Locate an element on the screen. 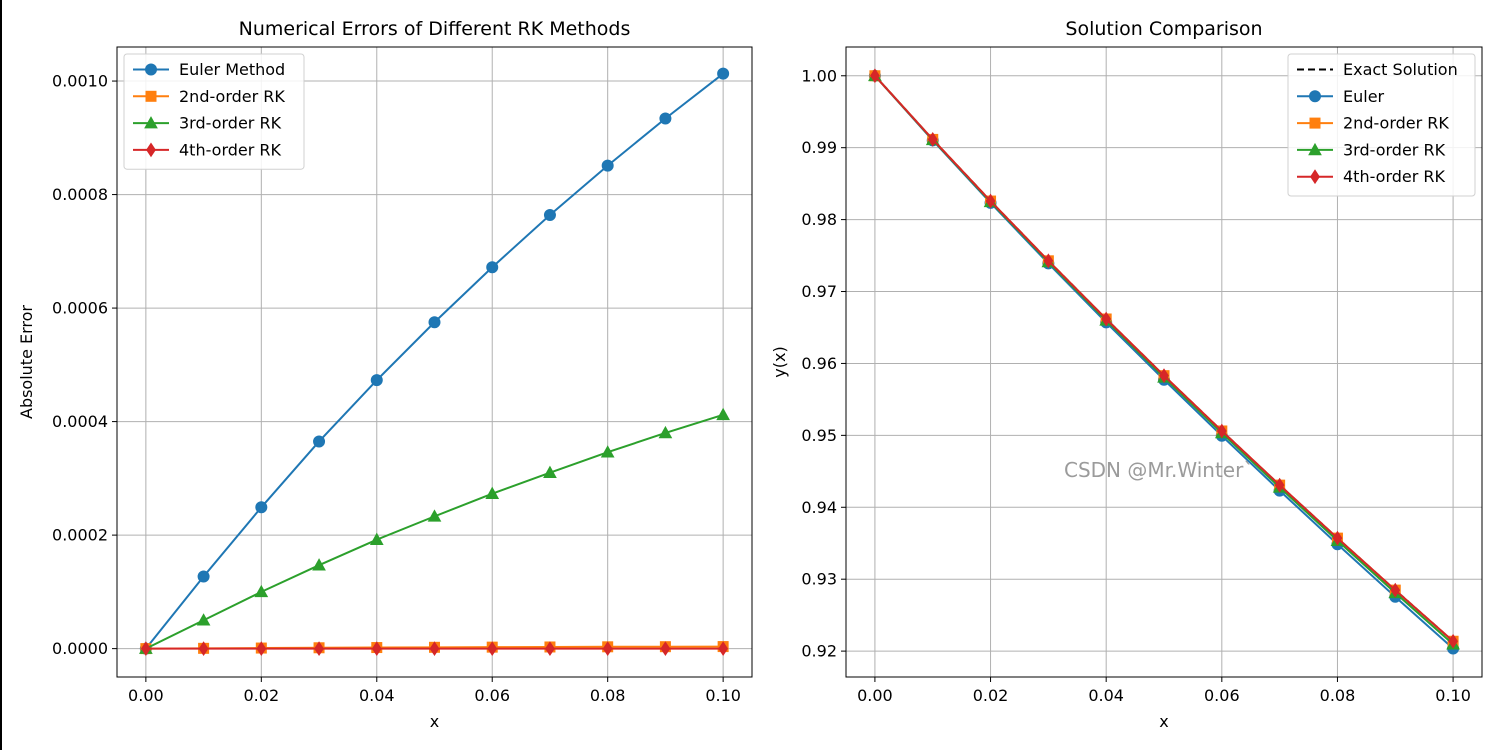  y-tick-label: 0.96 is located at coordinates (819, 363).